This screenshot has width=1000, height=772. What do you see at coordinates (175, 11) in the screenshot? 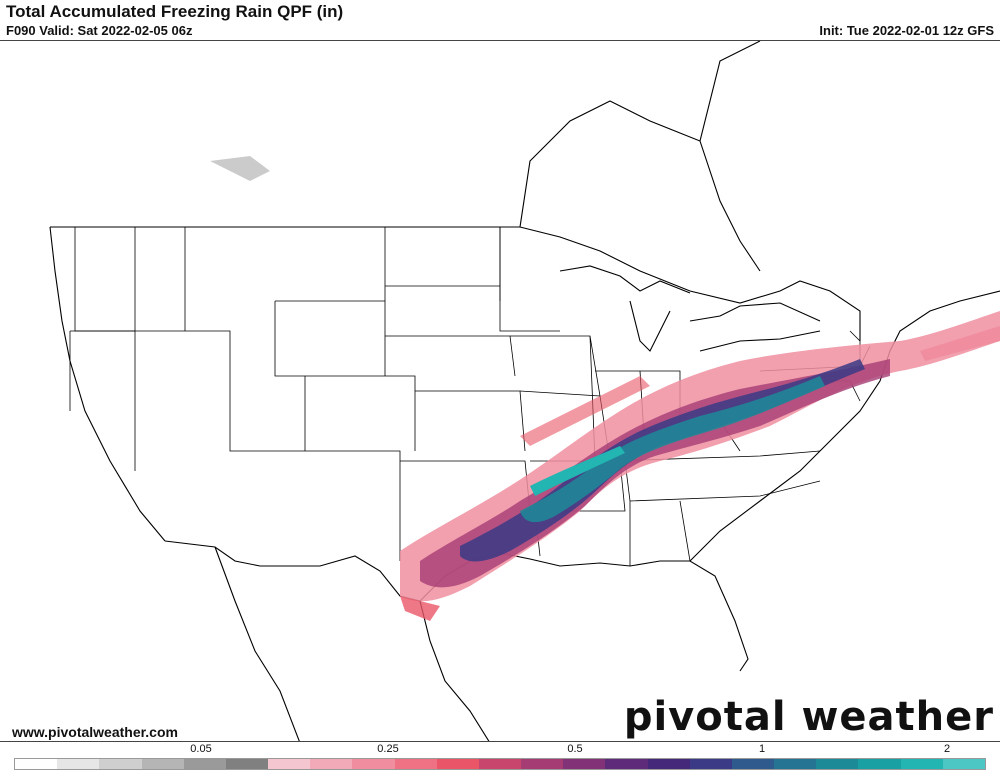
I see `map-title: Total Accumulated Freezing Rain QPF (in)` at bounding box center [175, 11].